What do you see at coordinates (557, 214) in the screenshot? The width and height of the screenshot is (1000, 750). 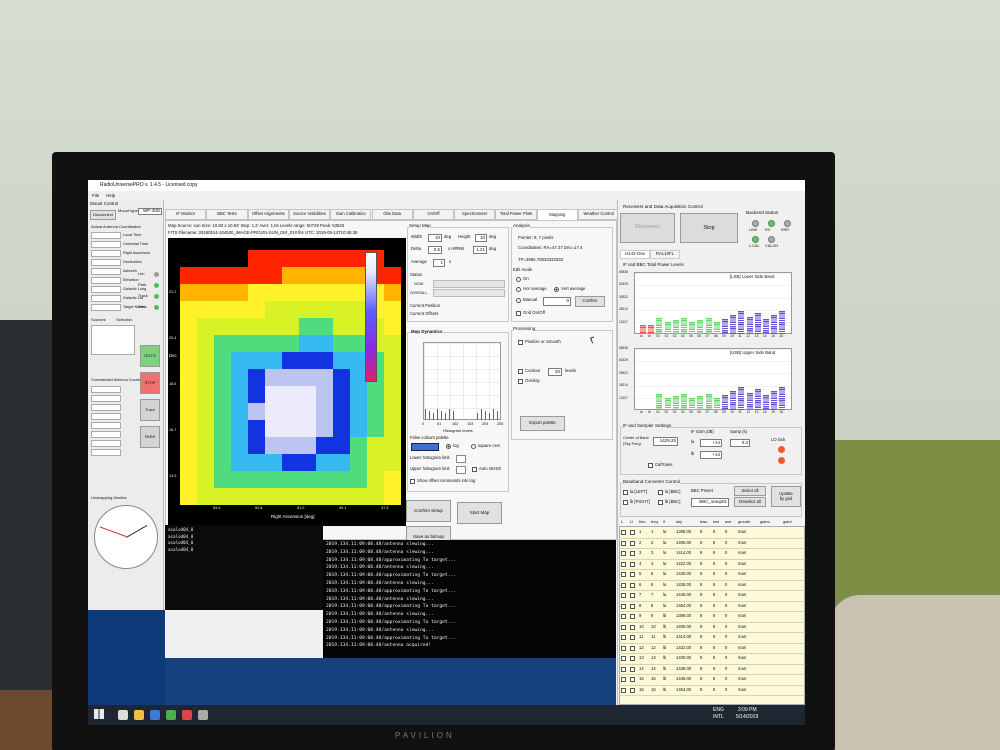 I see `tab: Mapping` at bounding box center [557, 214].